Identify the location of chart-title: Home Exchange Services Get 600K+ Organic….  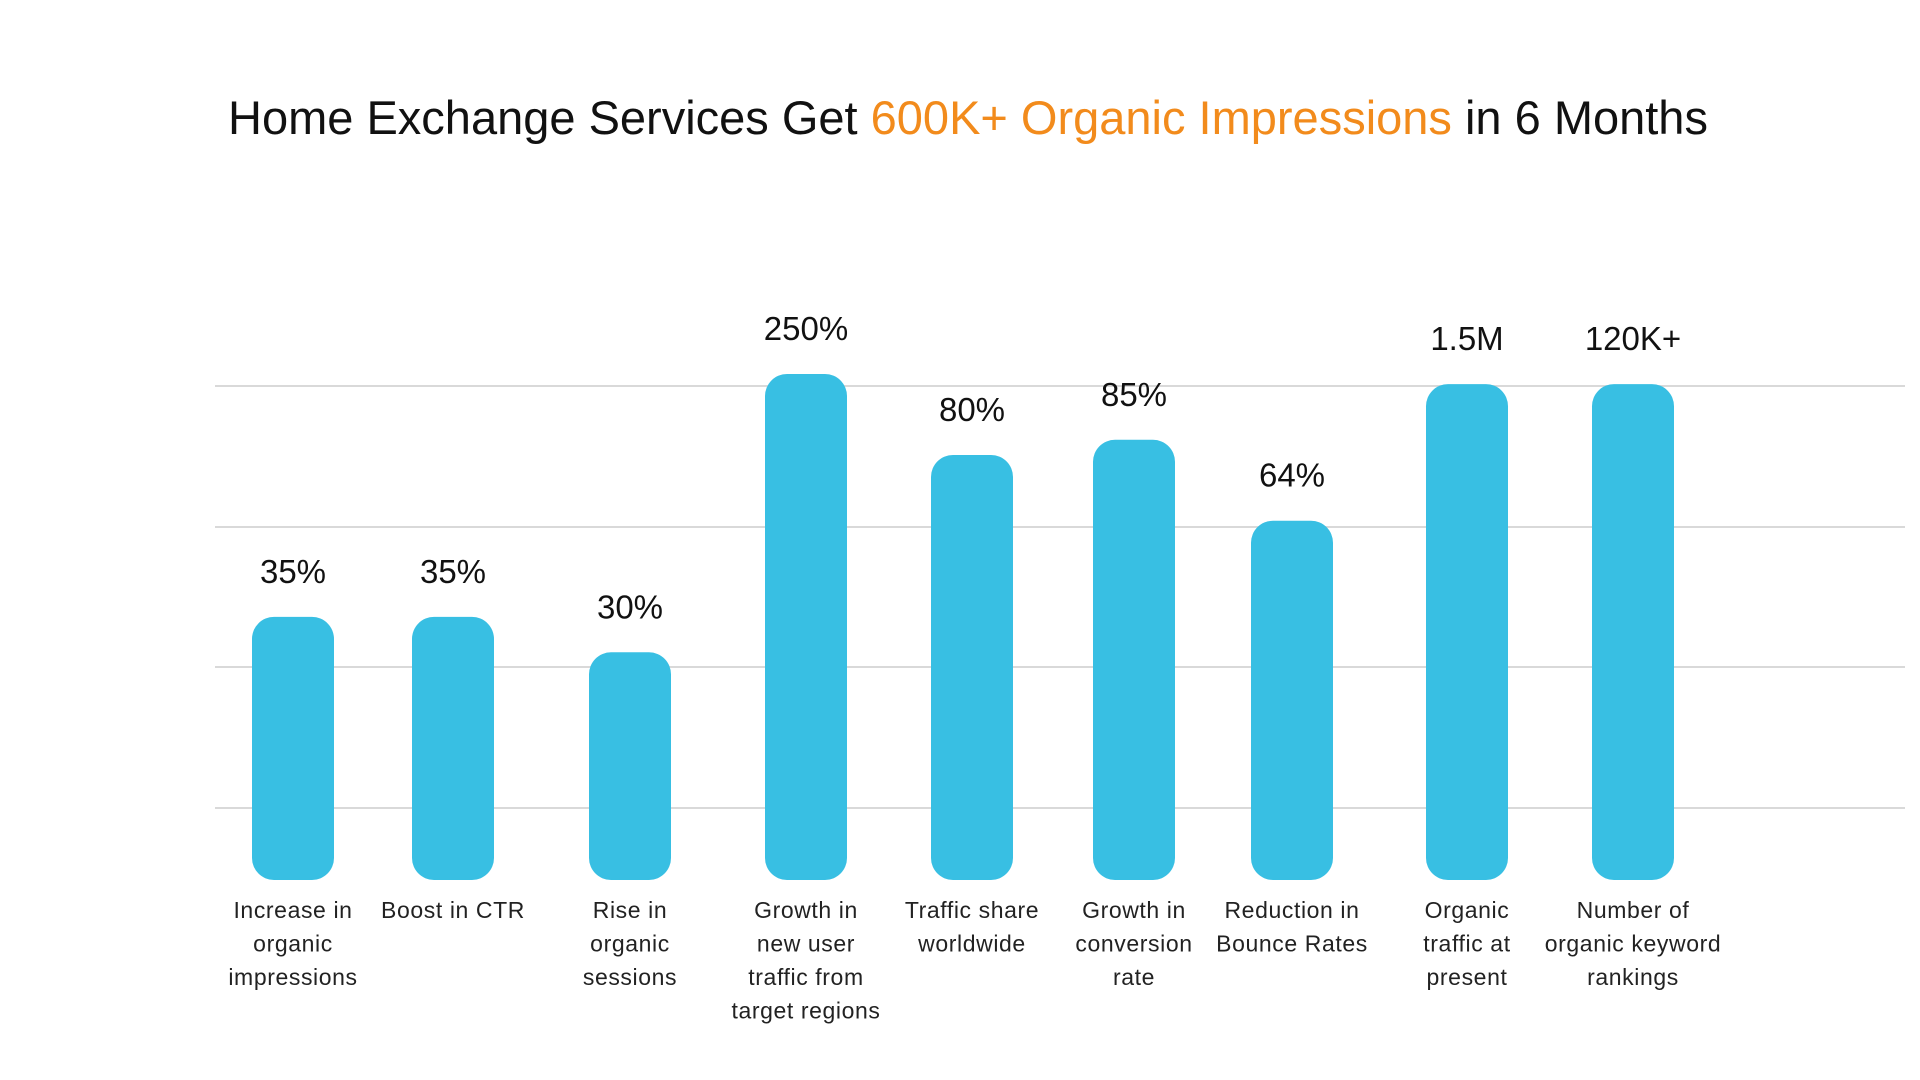
(968, 117).